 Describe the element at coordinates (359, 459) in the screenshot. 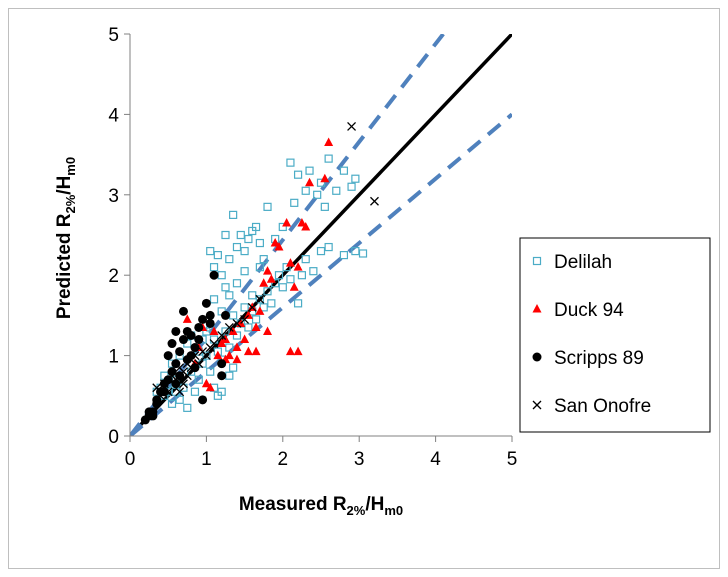

I see `x-tick-label: 3` at that location.